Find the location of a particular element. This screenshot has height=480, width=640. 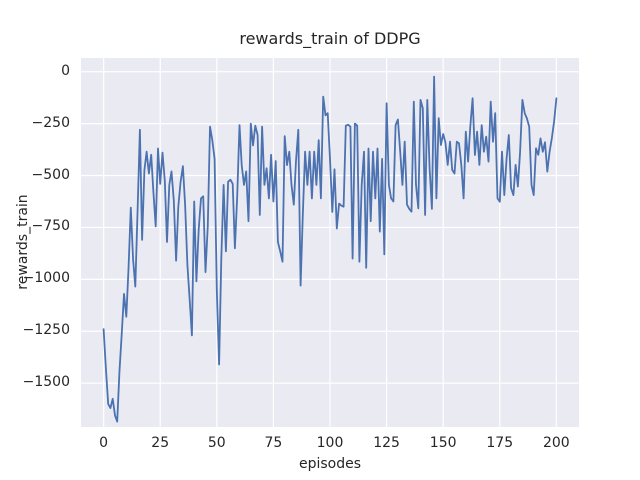

x-tick-label: 125 is located at coordinates (386, 443).